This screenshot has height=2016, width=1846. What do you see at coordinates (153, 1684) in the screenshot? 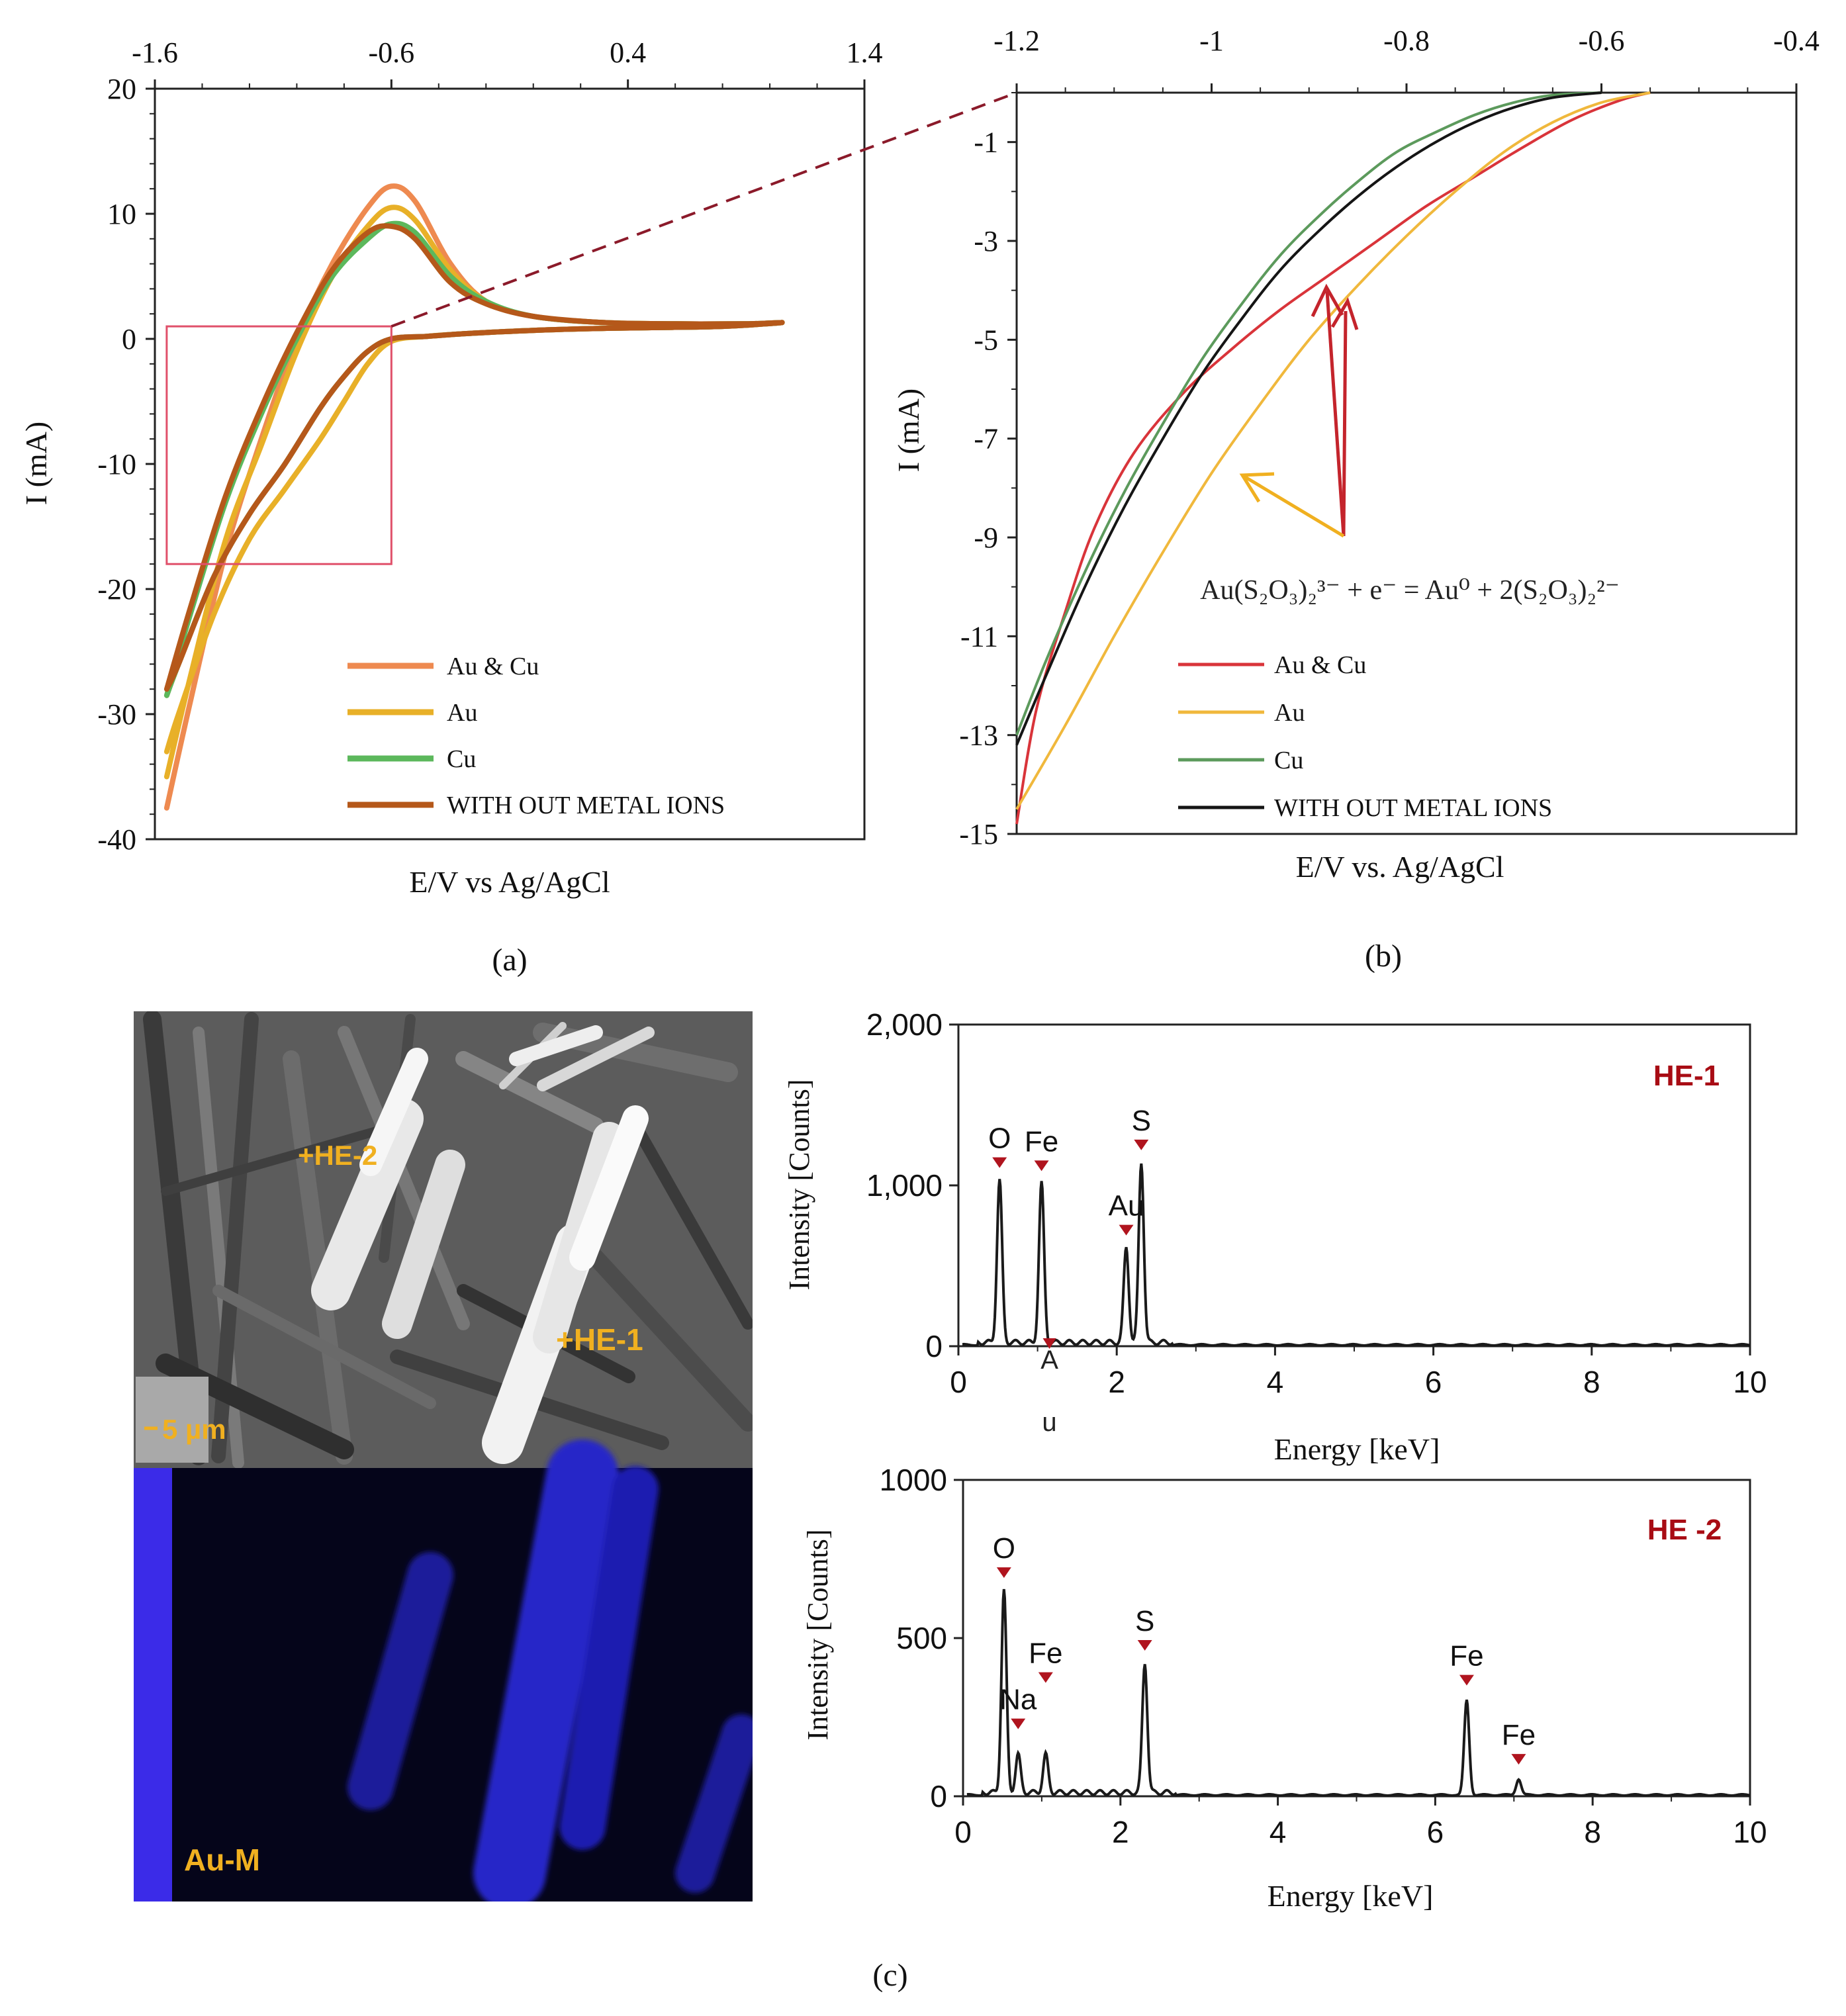
I see `au-m-scale-strip` at bounding box center [153, 1684].